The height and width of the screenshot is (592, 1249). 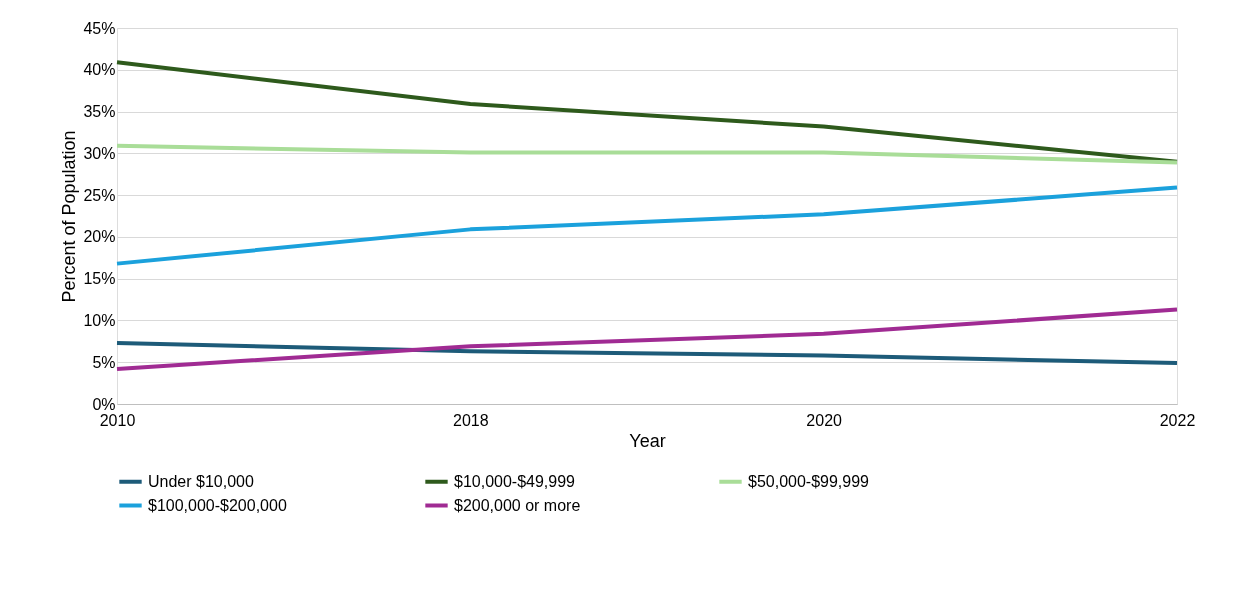 I want to click on legend-label: $100,000-$200,000, so click(x=217, y=505).